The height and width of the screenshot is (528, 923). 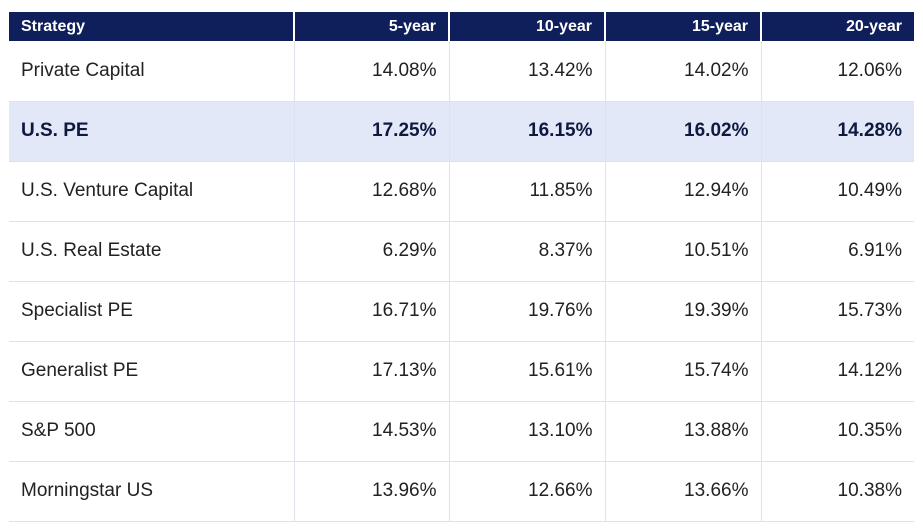 I want to click on return-cell: 13.96%, so click(x=372, y=491).